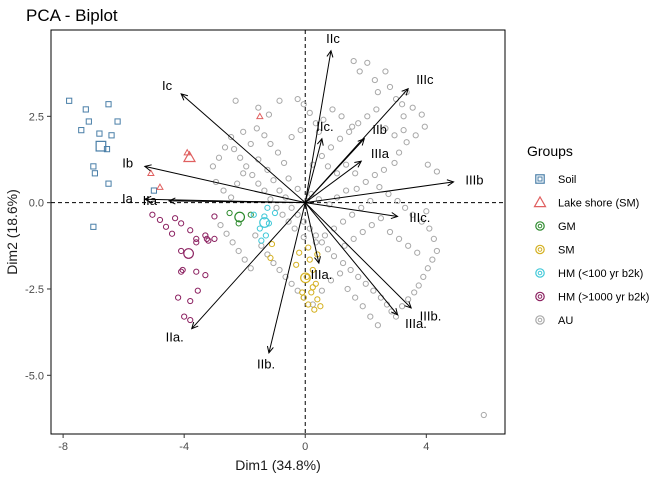 The width and height of the screenshot is (672, 480). Describe the element at coordinates (147, 168) in the screenshot. I see `arrow-ib-head` at that location.